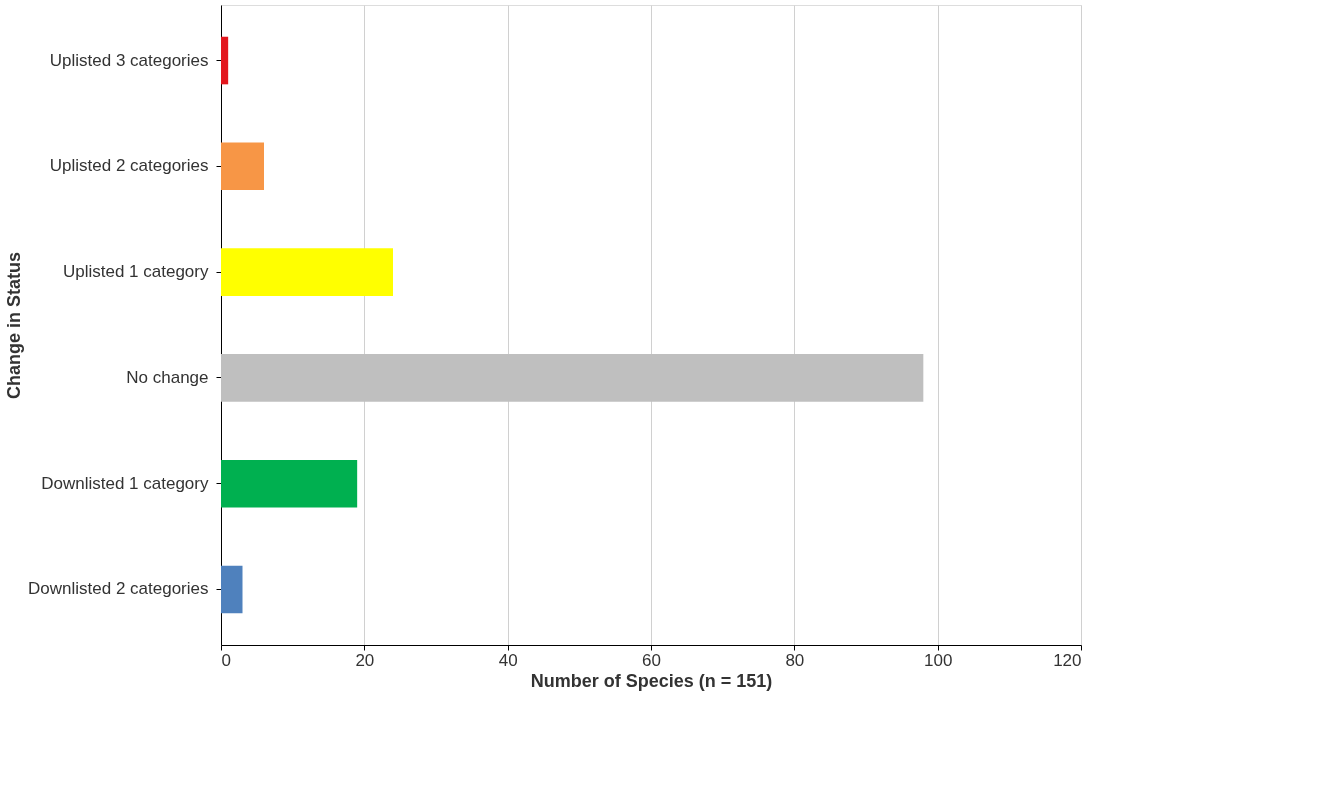  What do you see at coordinates (14, 325) in the screenshot?
I see `y-axis-title: Change in Status` at bounding box center [14, 325].